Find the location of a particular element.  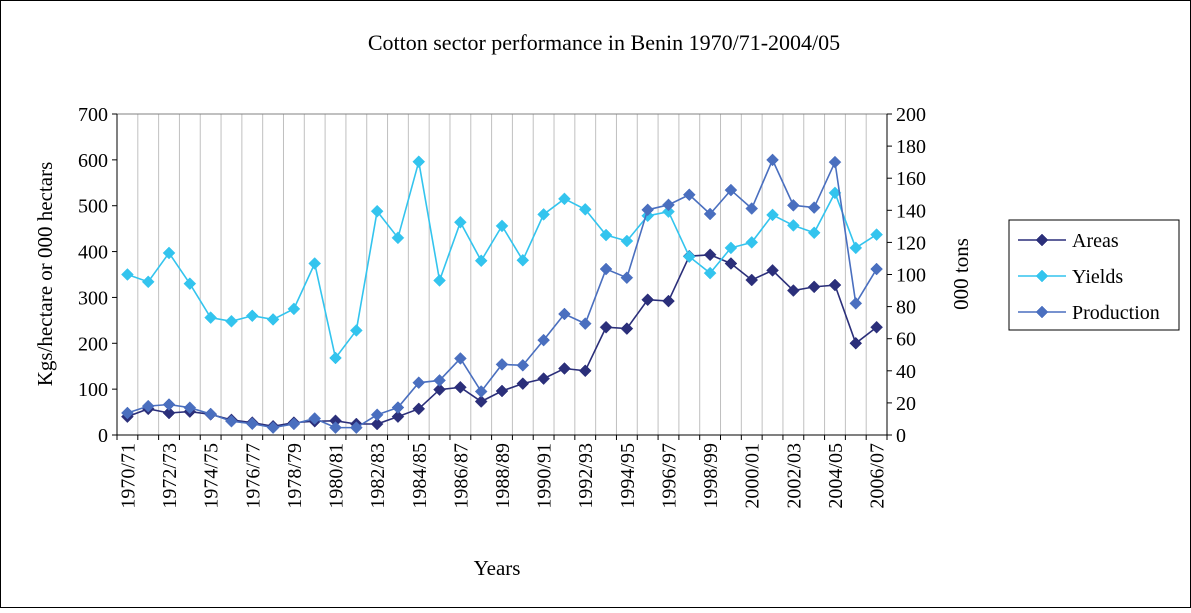

x-tick-label: 1988/89 is located at coordinates (503, 476).